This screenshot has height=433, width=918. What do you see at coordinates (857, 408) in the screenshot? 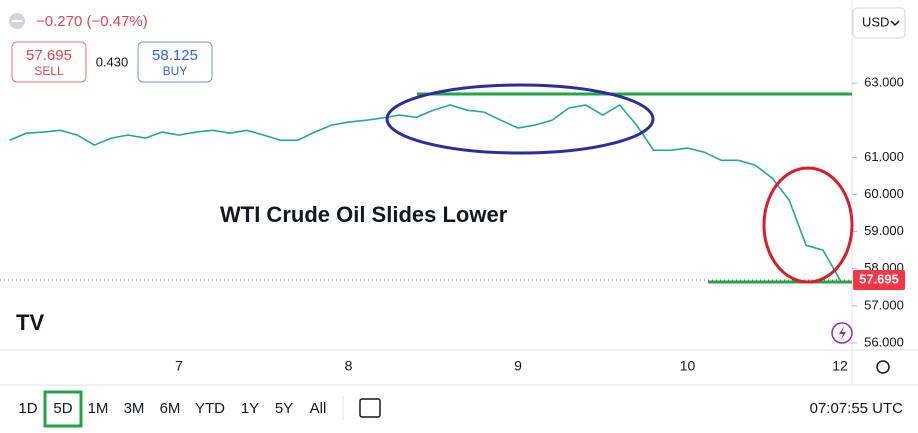
I see `clock: 07:07:55 UTC` at bounding box center [857, 408].